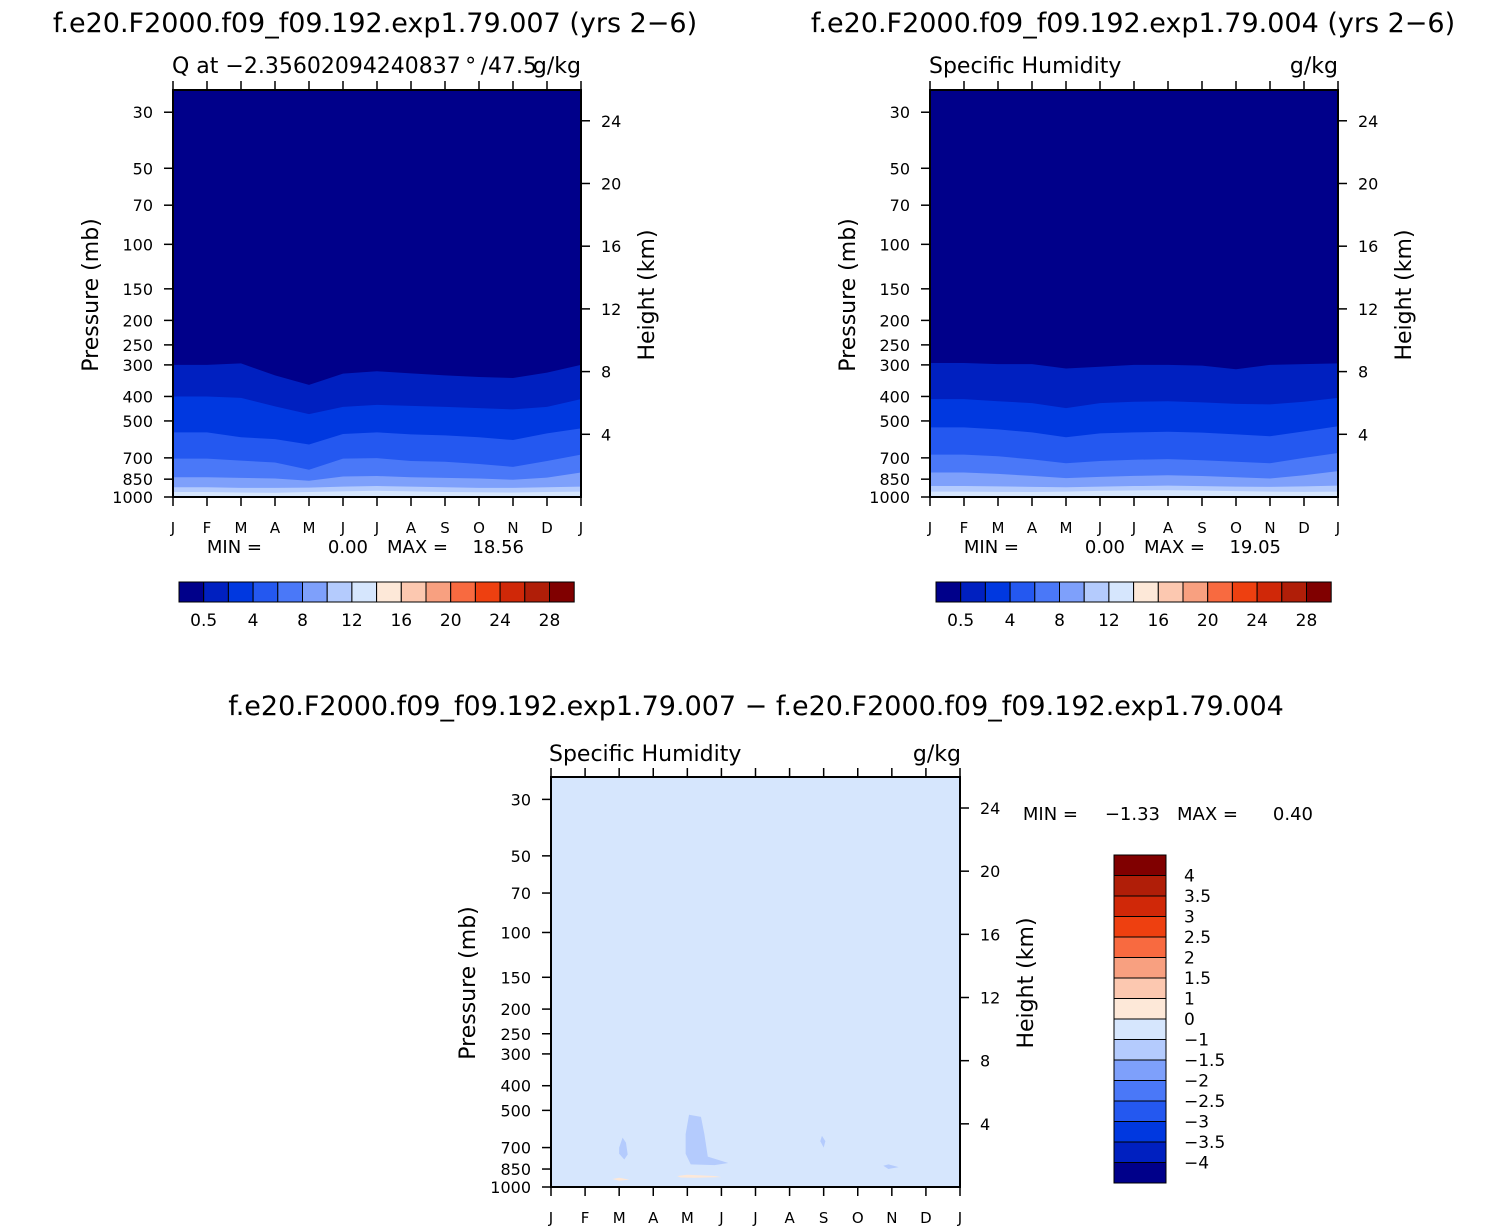 The image size is (1512, 1227). What do you see at coordinates (137, 458) in the screenshot?
I see `panel-left-y-tick-label: 700` at bounding box center [137, 458].